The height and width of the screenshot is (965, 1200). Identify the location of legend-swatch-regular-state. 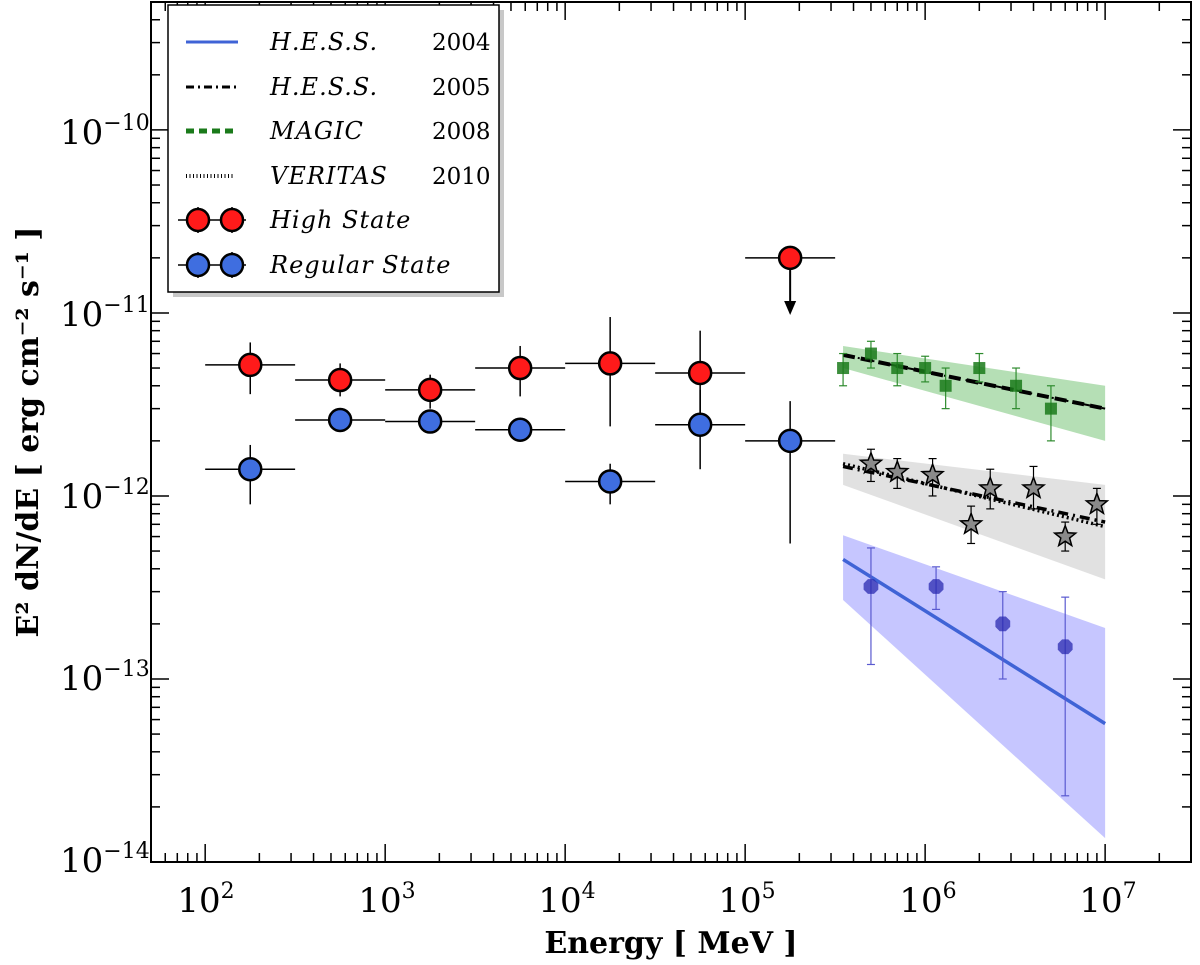
(212, 265).